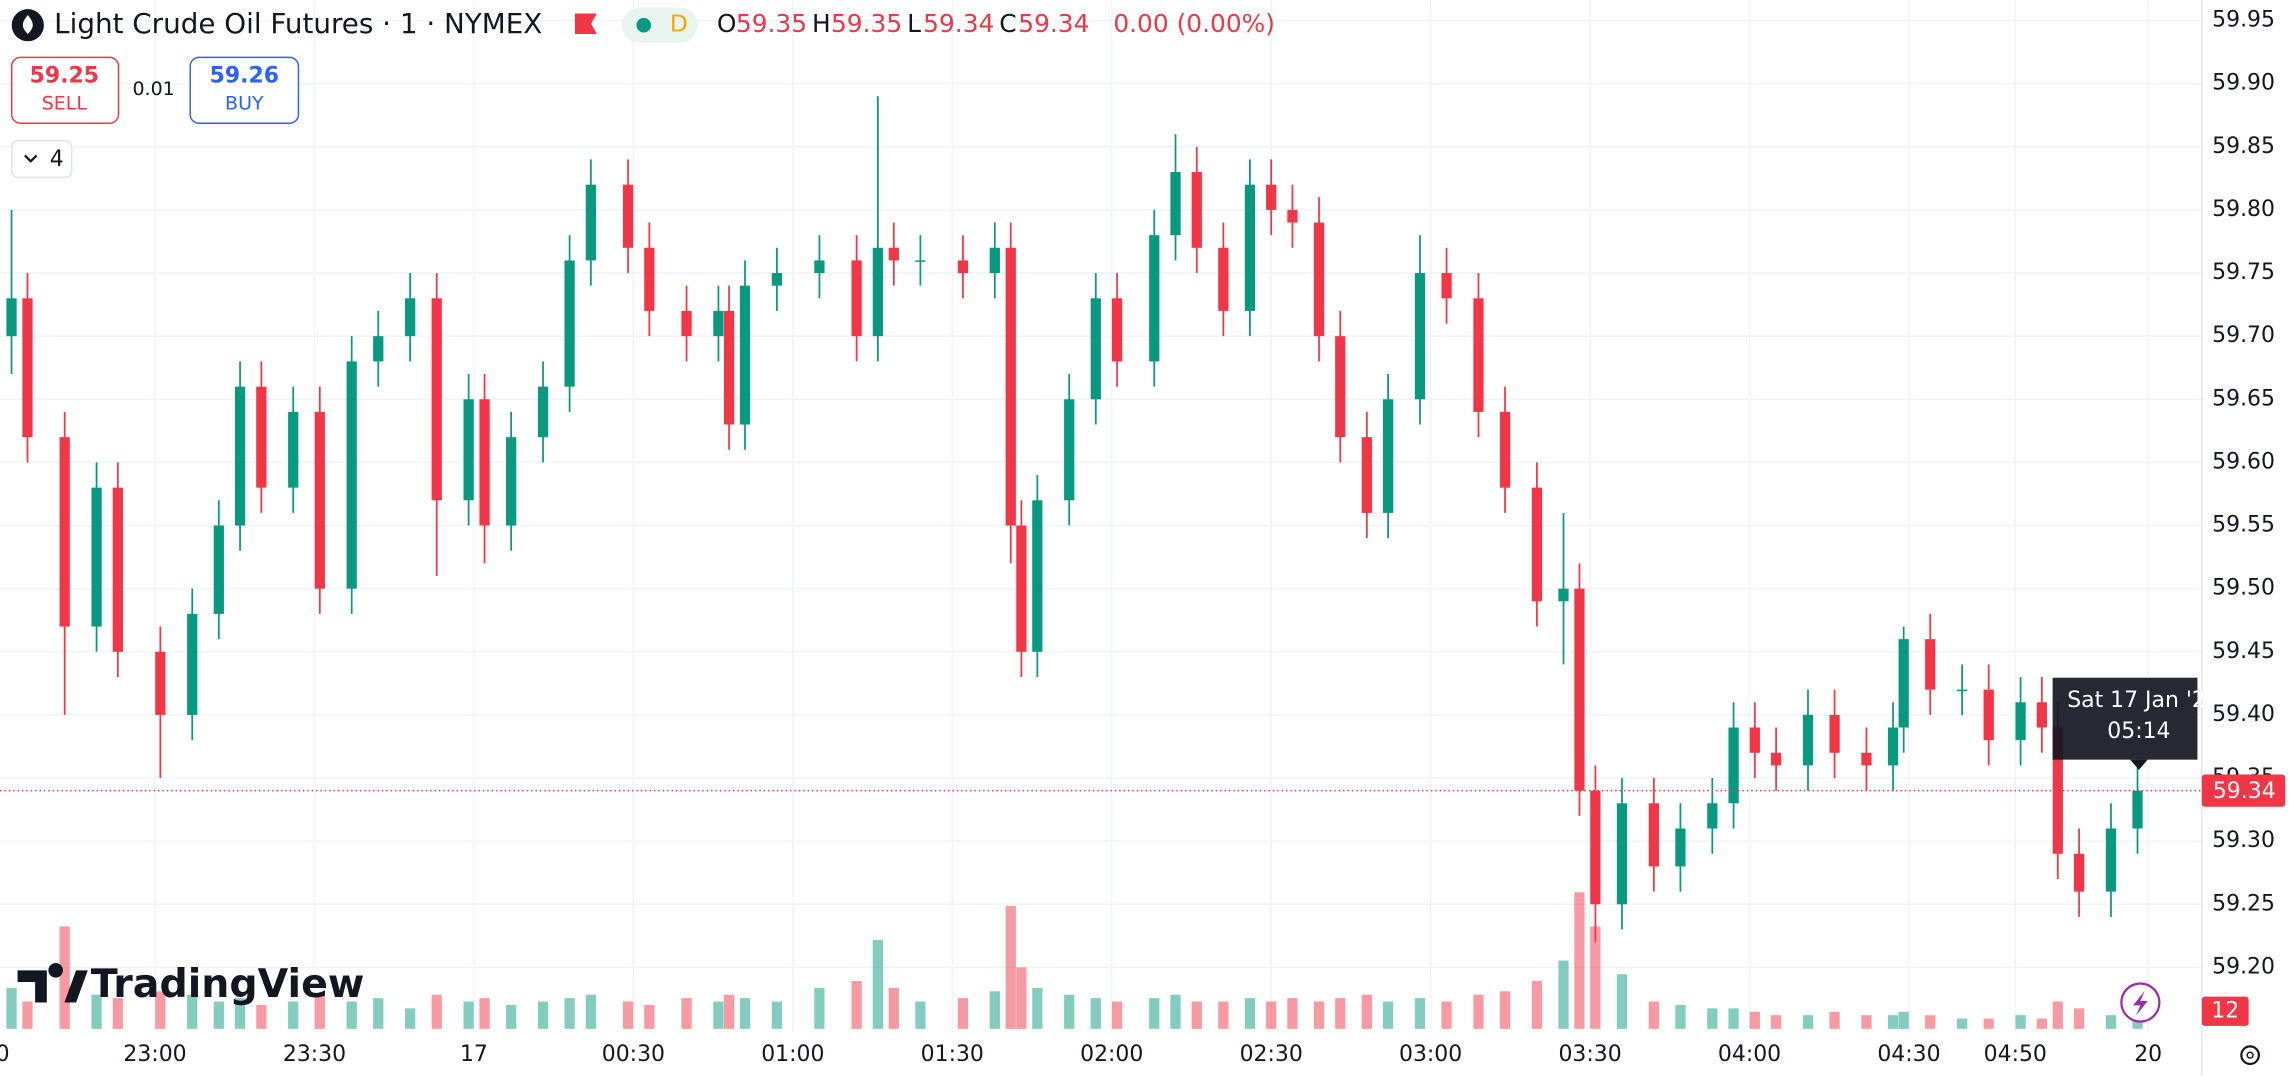 This screenshot has width=2294, height=1076. Describe the element at coordinates (65, 90) in the screenshot. I see `sell-button` at that location.